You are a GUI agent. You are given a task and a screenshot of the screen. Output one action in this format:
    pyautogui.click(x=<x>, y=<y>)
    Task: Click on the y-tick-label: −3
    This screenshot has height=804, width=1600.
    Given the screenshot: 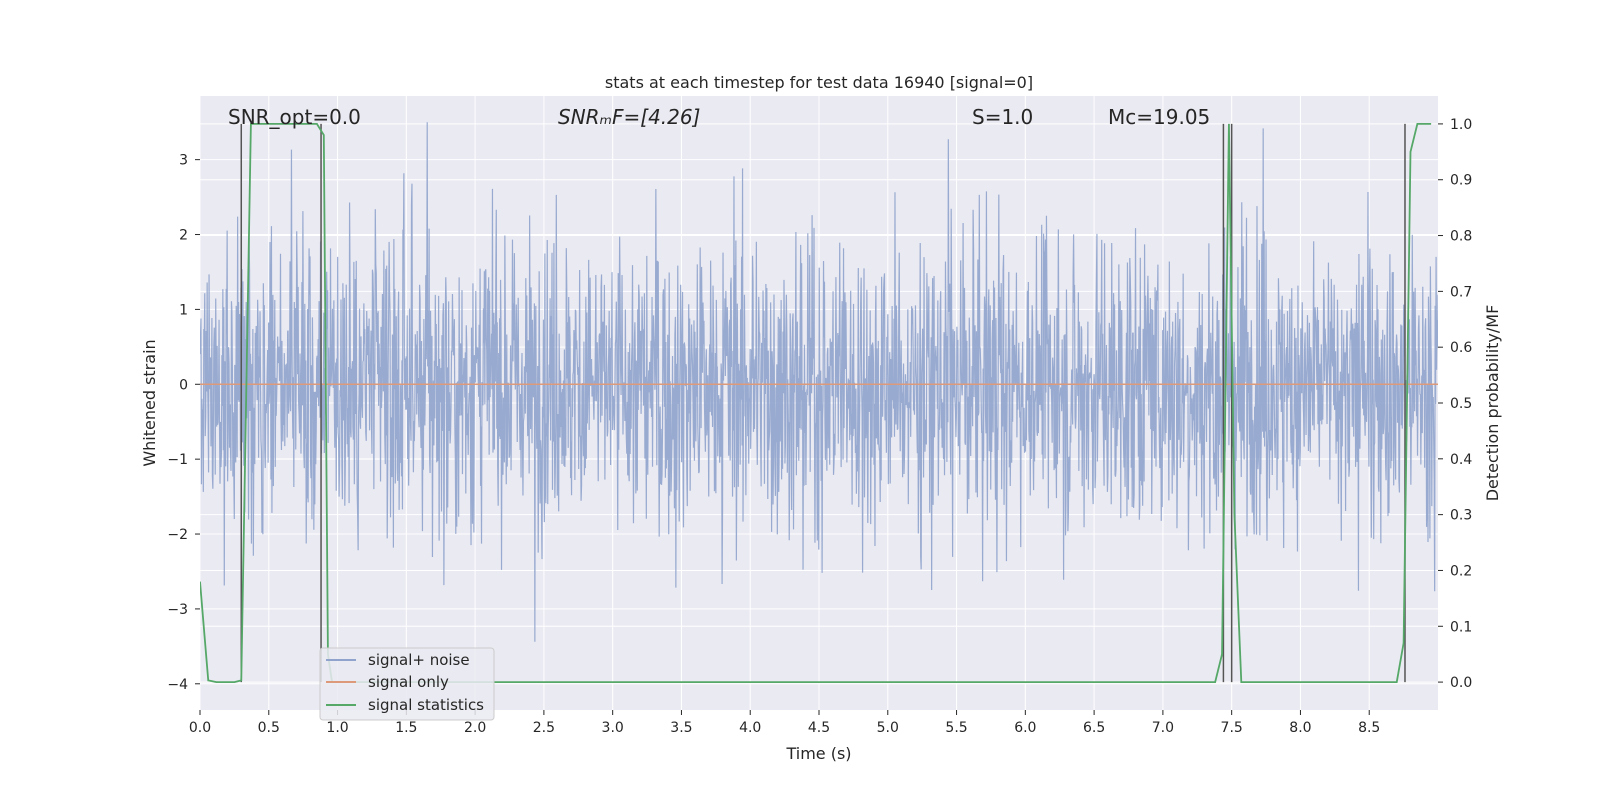 What is the action you would take?
    pyautogui.click(x=177, y=610)
    